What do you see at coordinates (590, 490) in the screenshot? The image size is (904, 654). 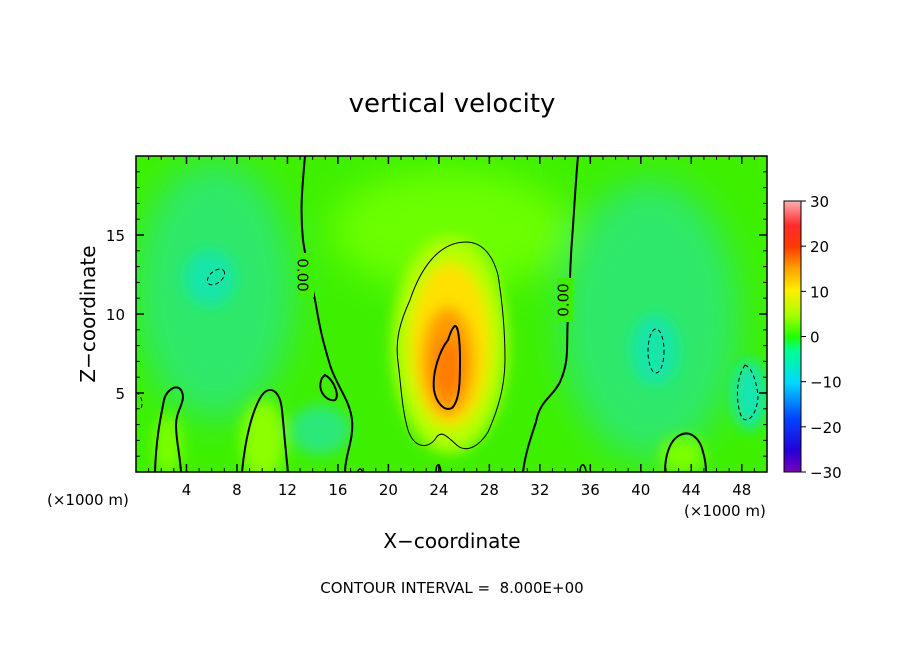 I see `x-tick-label: 36` at bounding box center [590, 490].